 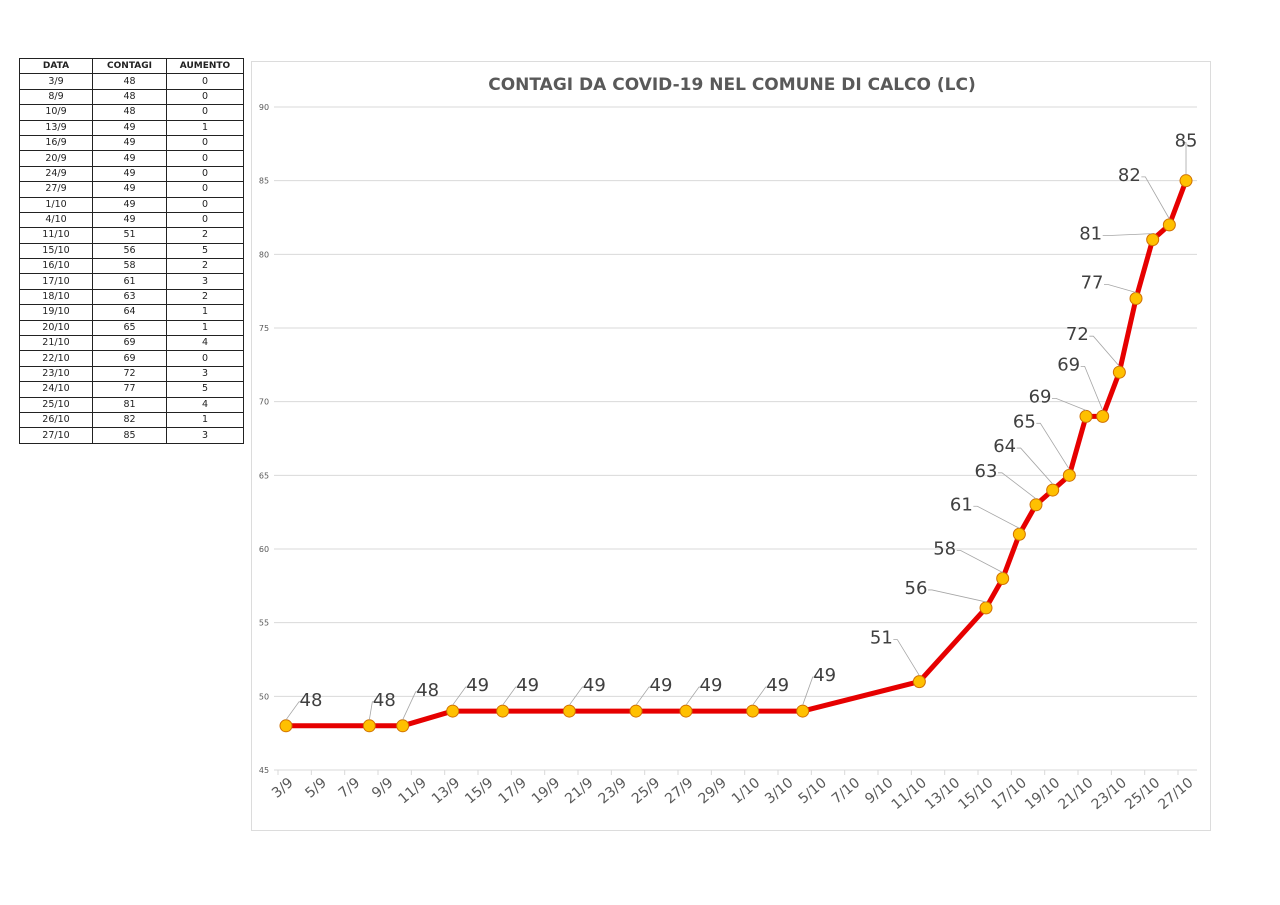 I want to click on x-tick-label: 19/9, so click(x=546, y=791).